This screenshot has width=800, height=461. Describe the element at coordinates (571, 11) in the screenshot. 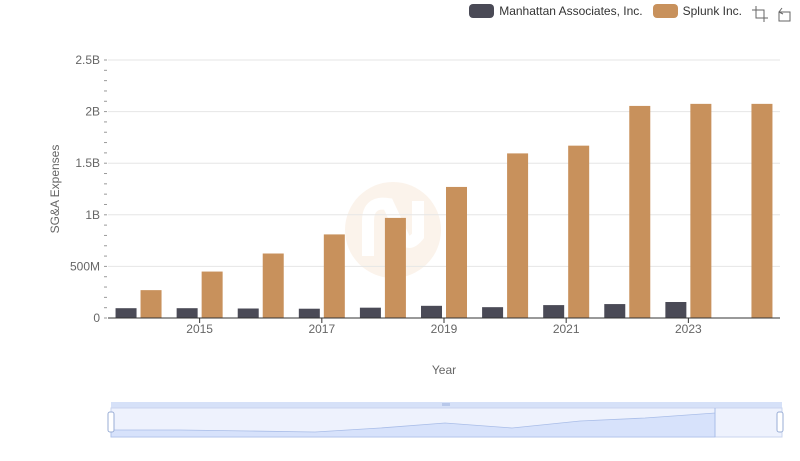

I see `legend-label-manhattan: Manhattan Associates, Inc.` at that location.